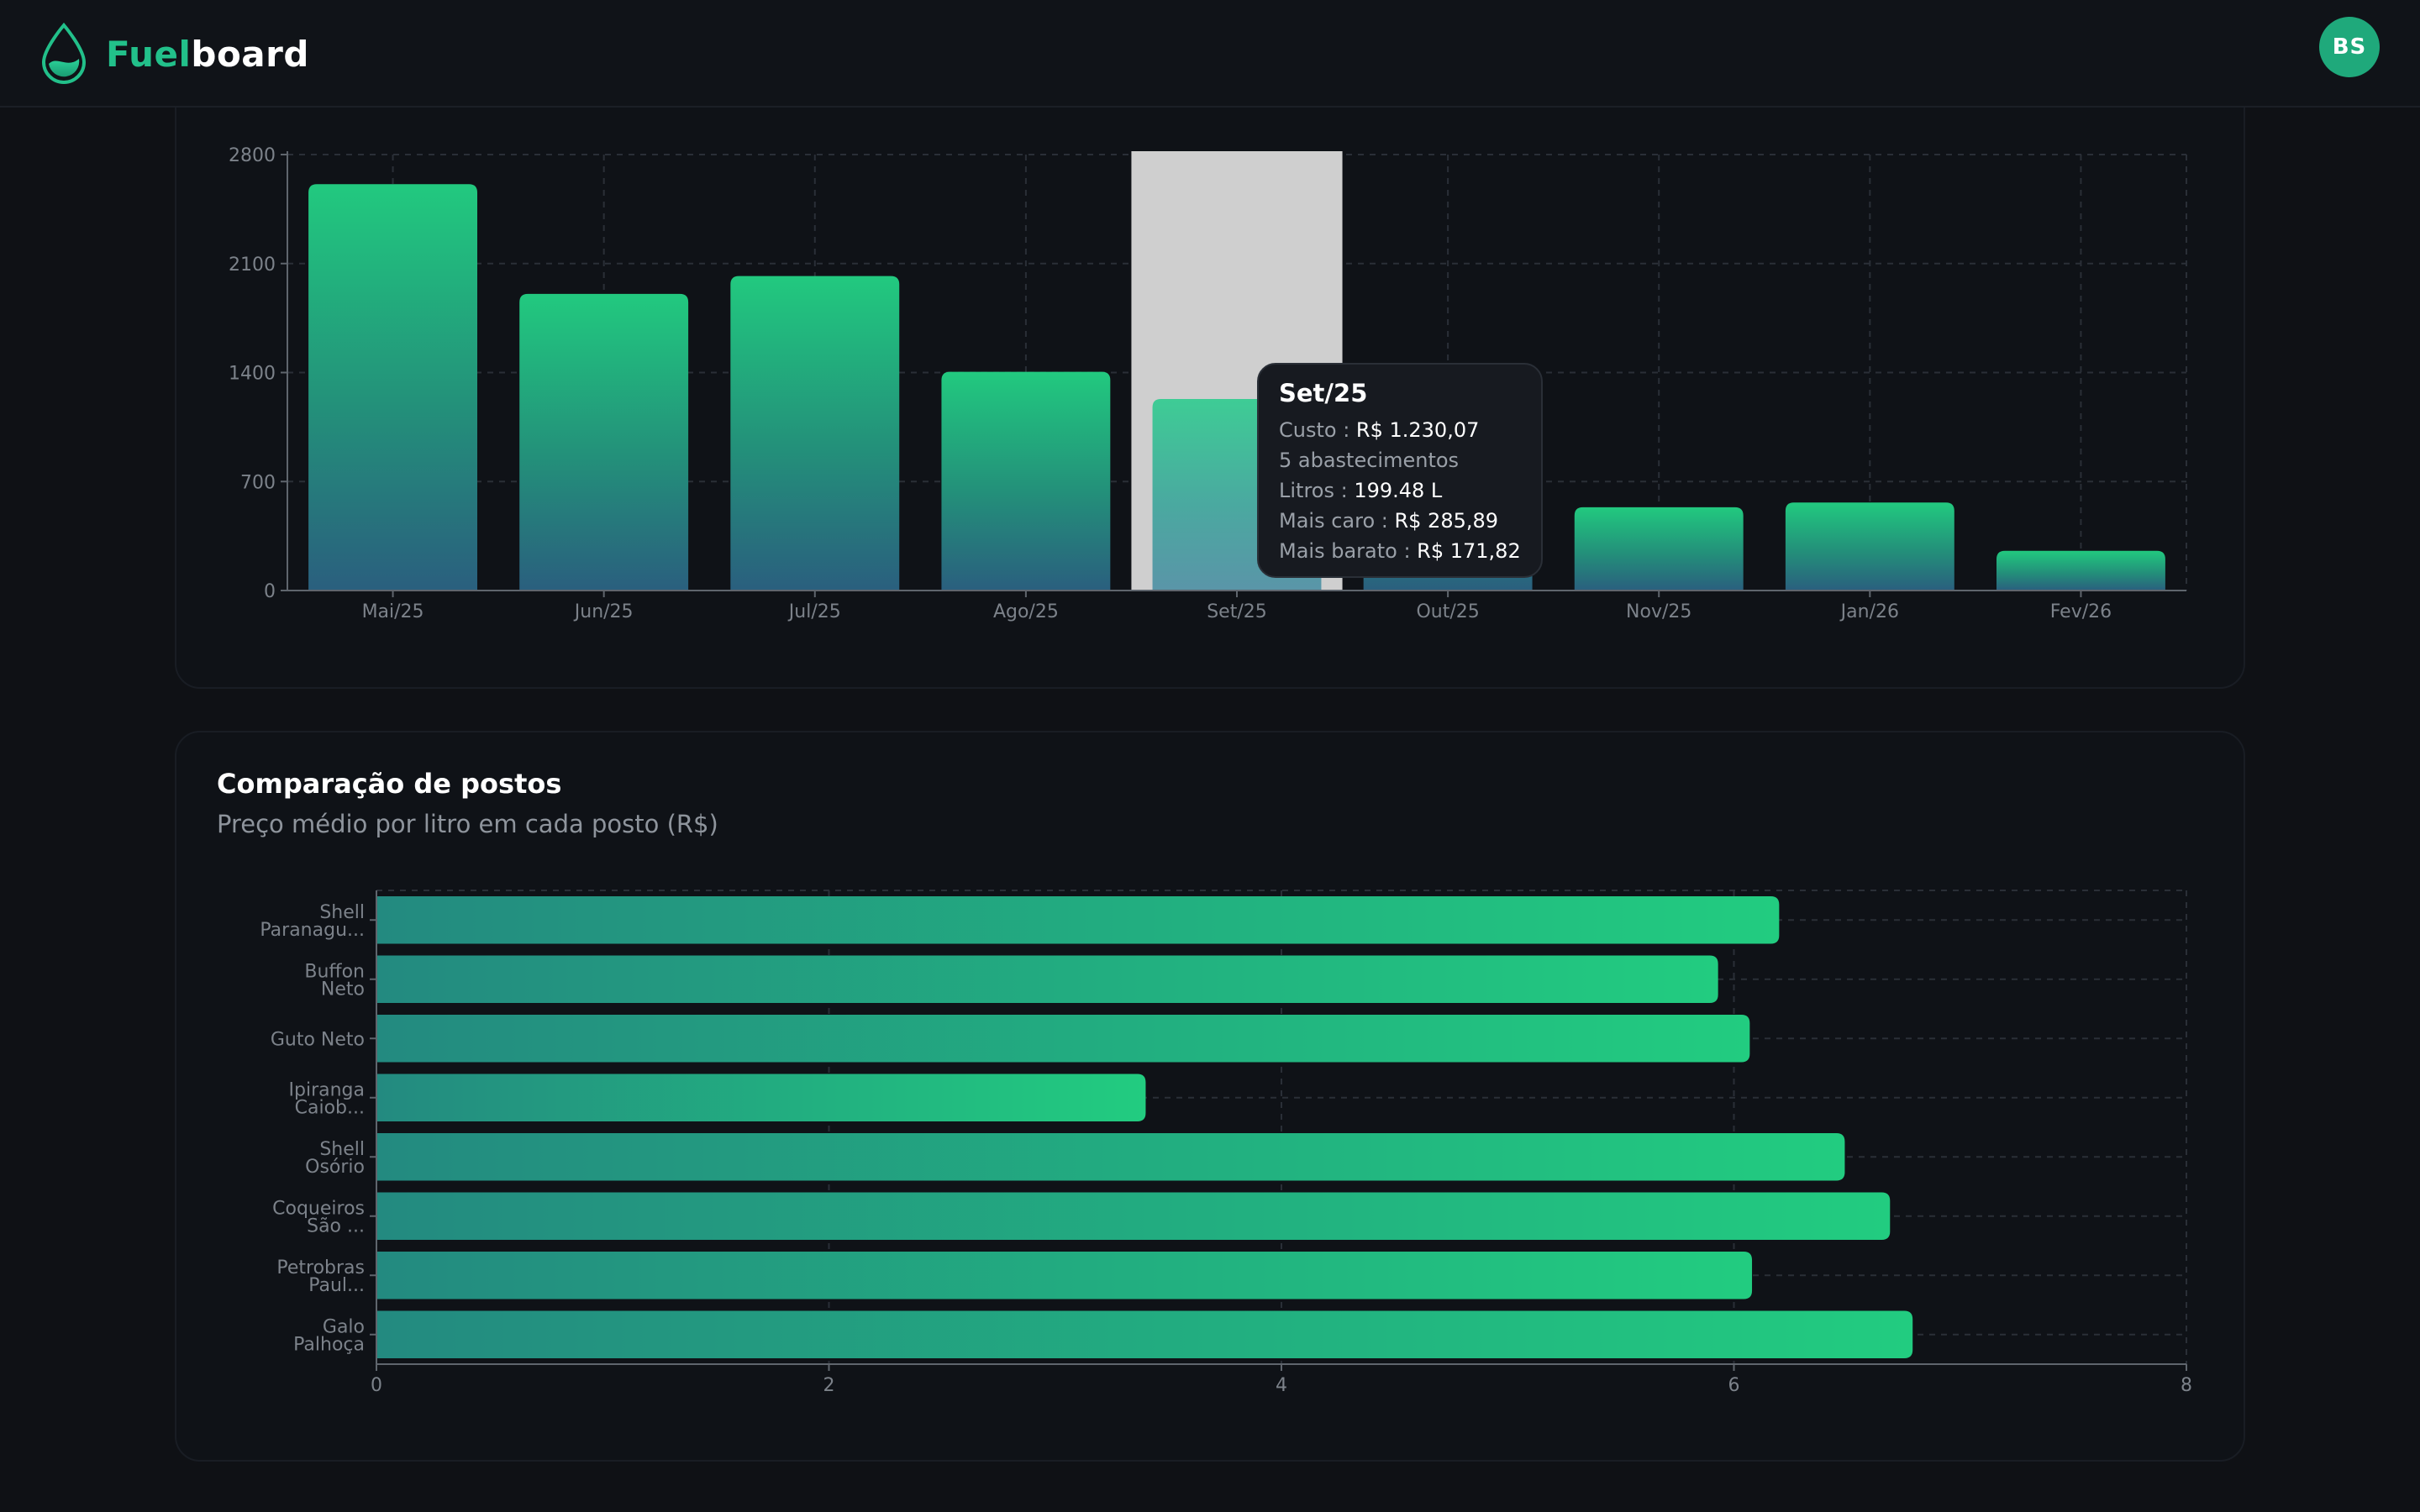 The image size is (2420, 1512). I want to click on tooltip-abastecimentos-row: 5 abastecimentos, so click(1369, 460).